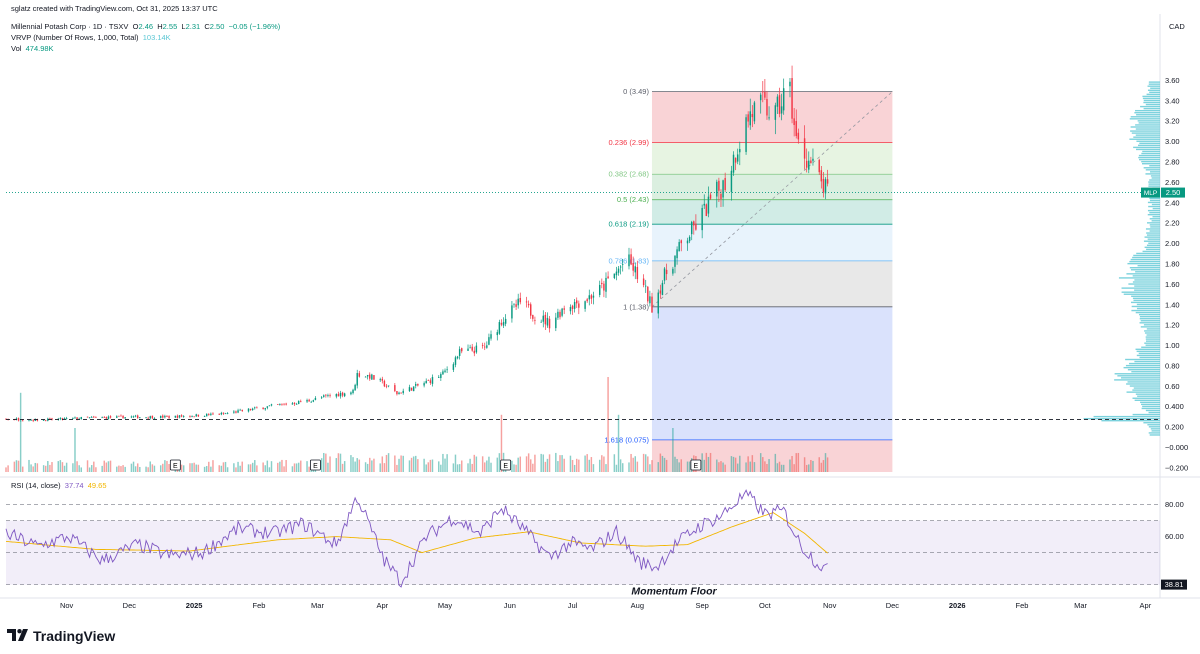 The width and height of the screenshot is (1200, 654). I want to click on rsi-label: RSI (14, close), so click(36, 485).